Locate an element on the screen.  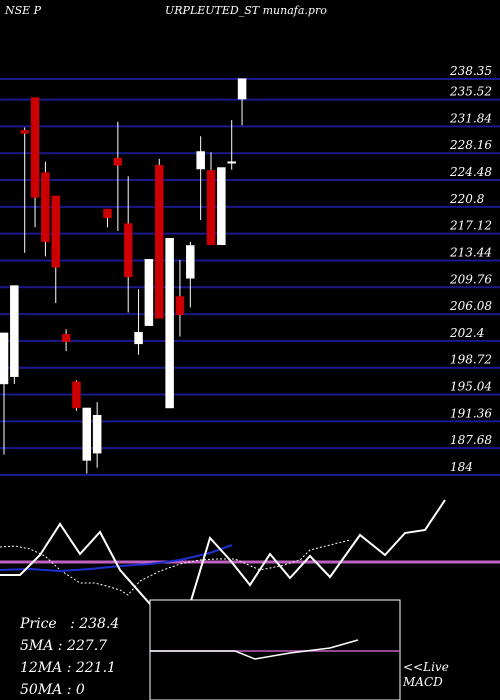
y-tick-label: 206.08 is located at coordinates (470, 306).